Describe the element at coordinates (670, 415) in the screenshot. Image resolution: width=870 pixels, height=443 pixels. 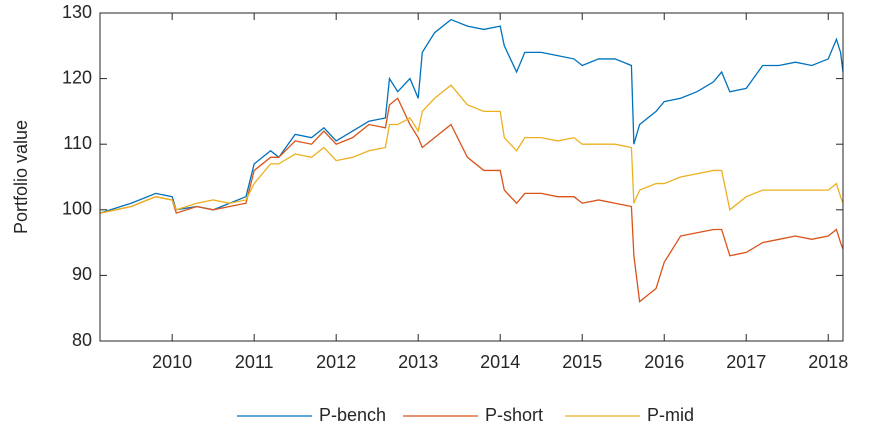
I see `legend-label: P-mid` at that location.